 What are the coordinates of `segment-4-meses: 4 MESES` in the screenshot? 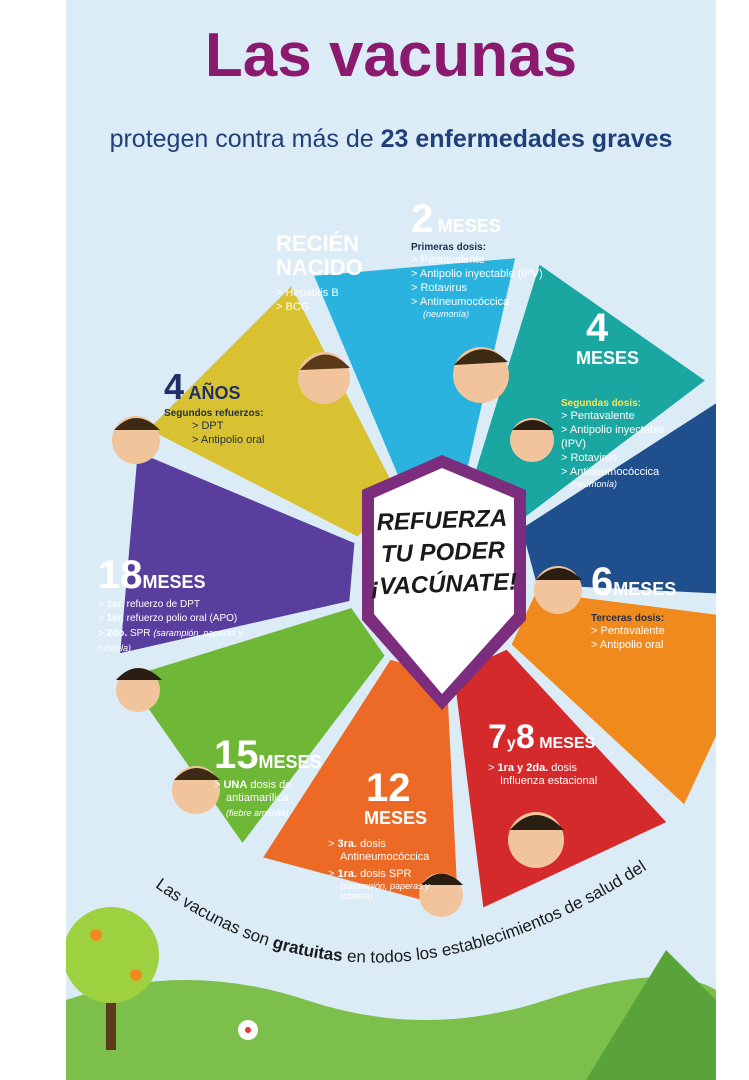 It's located at (602, 338).